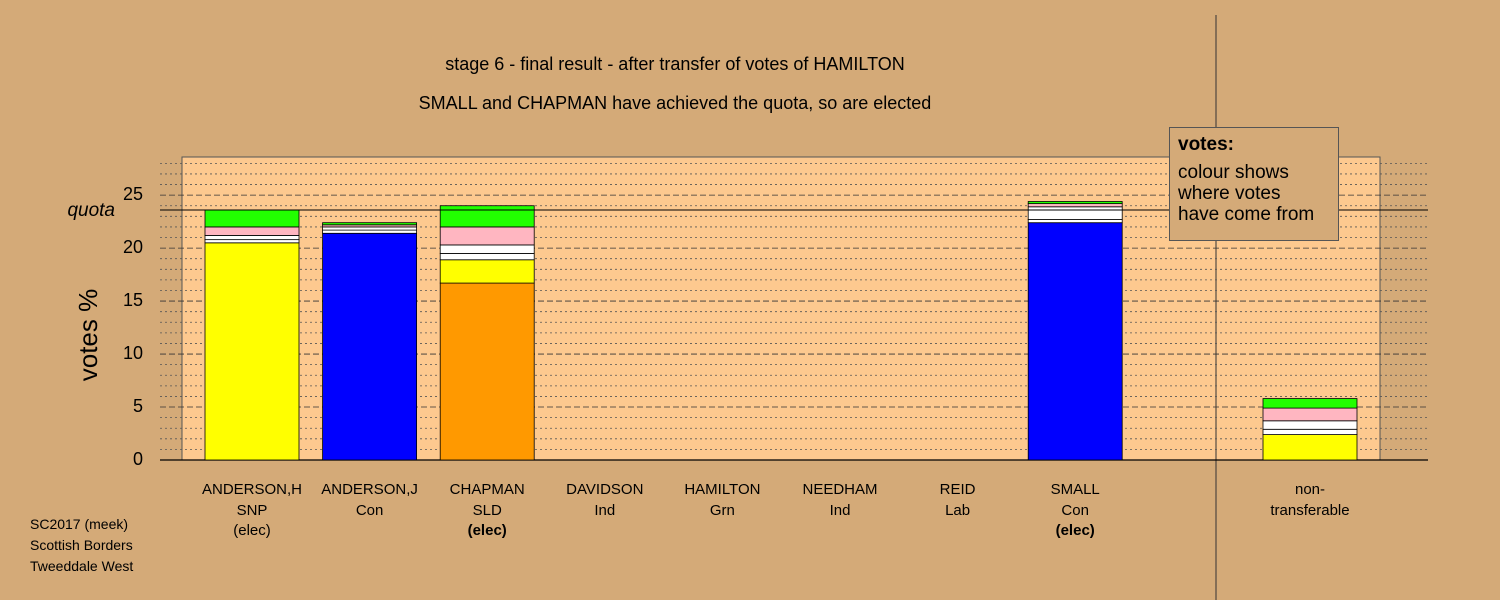 The height and width of the screenshot is (600, 1500). What do you see at coordinates (1233, 172) in the screenshot?
I see `legend-line: colour shows` at bounding box center [1233, 172].